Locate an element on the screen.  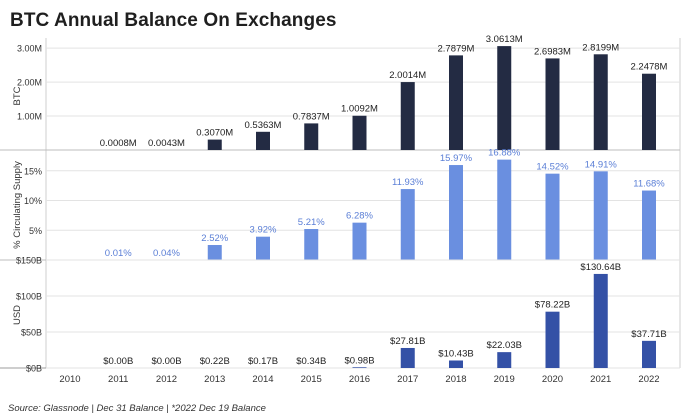
x-tick-label: 2016 is located at coordinates (359, 379).